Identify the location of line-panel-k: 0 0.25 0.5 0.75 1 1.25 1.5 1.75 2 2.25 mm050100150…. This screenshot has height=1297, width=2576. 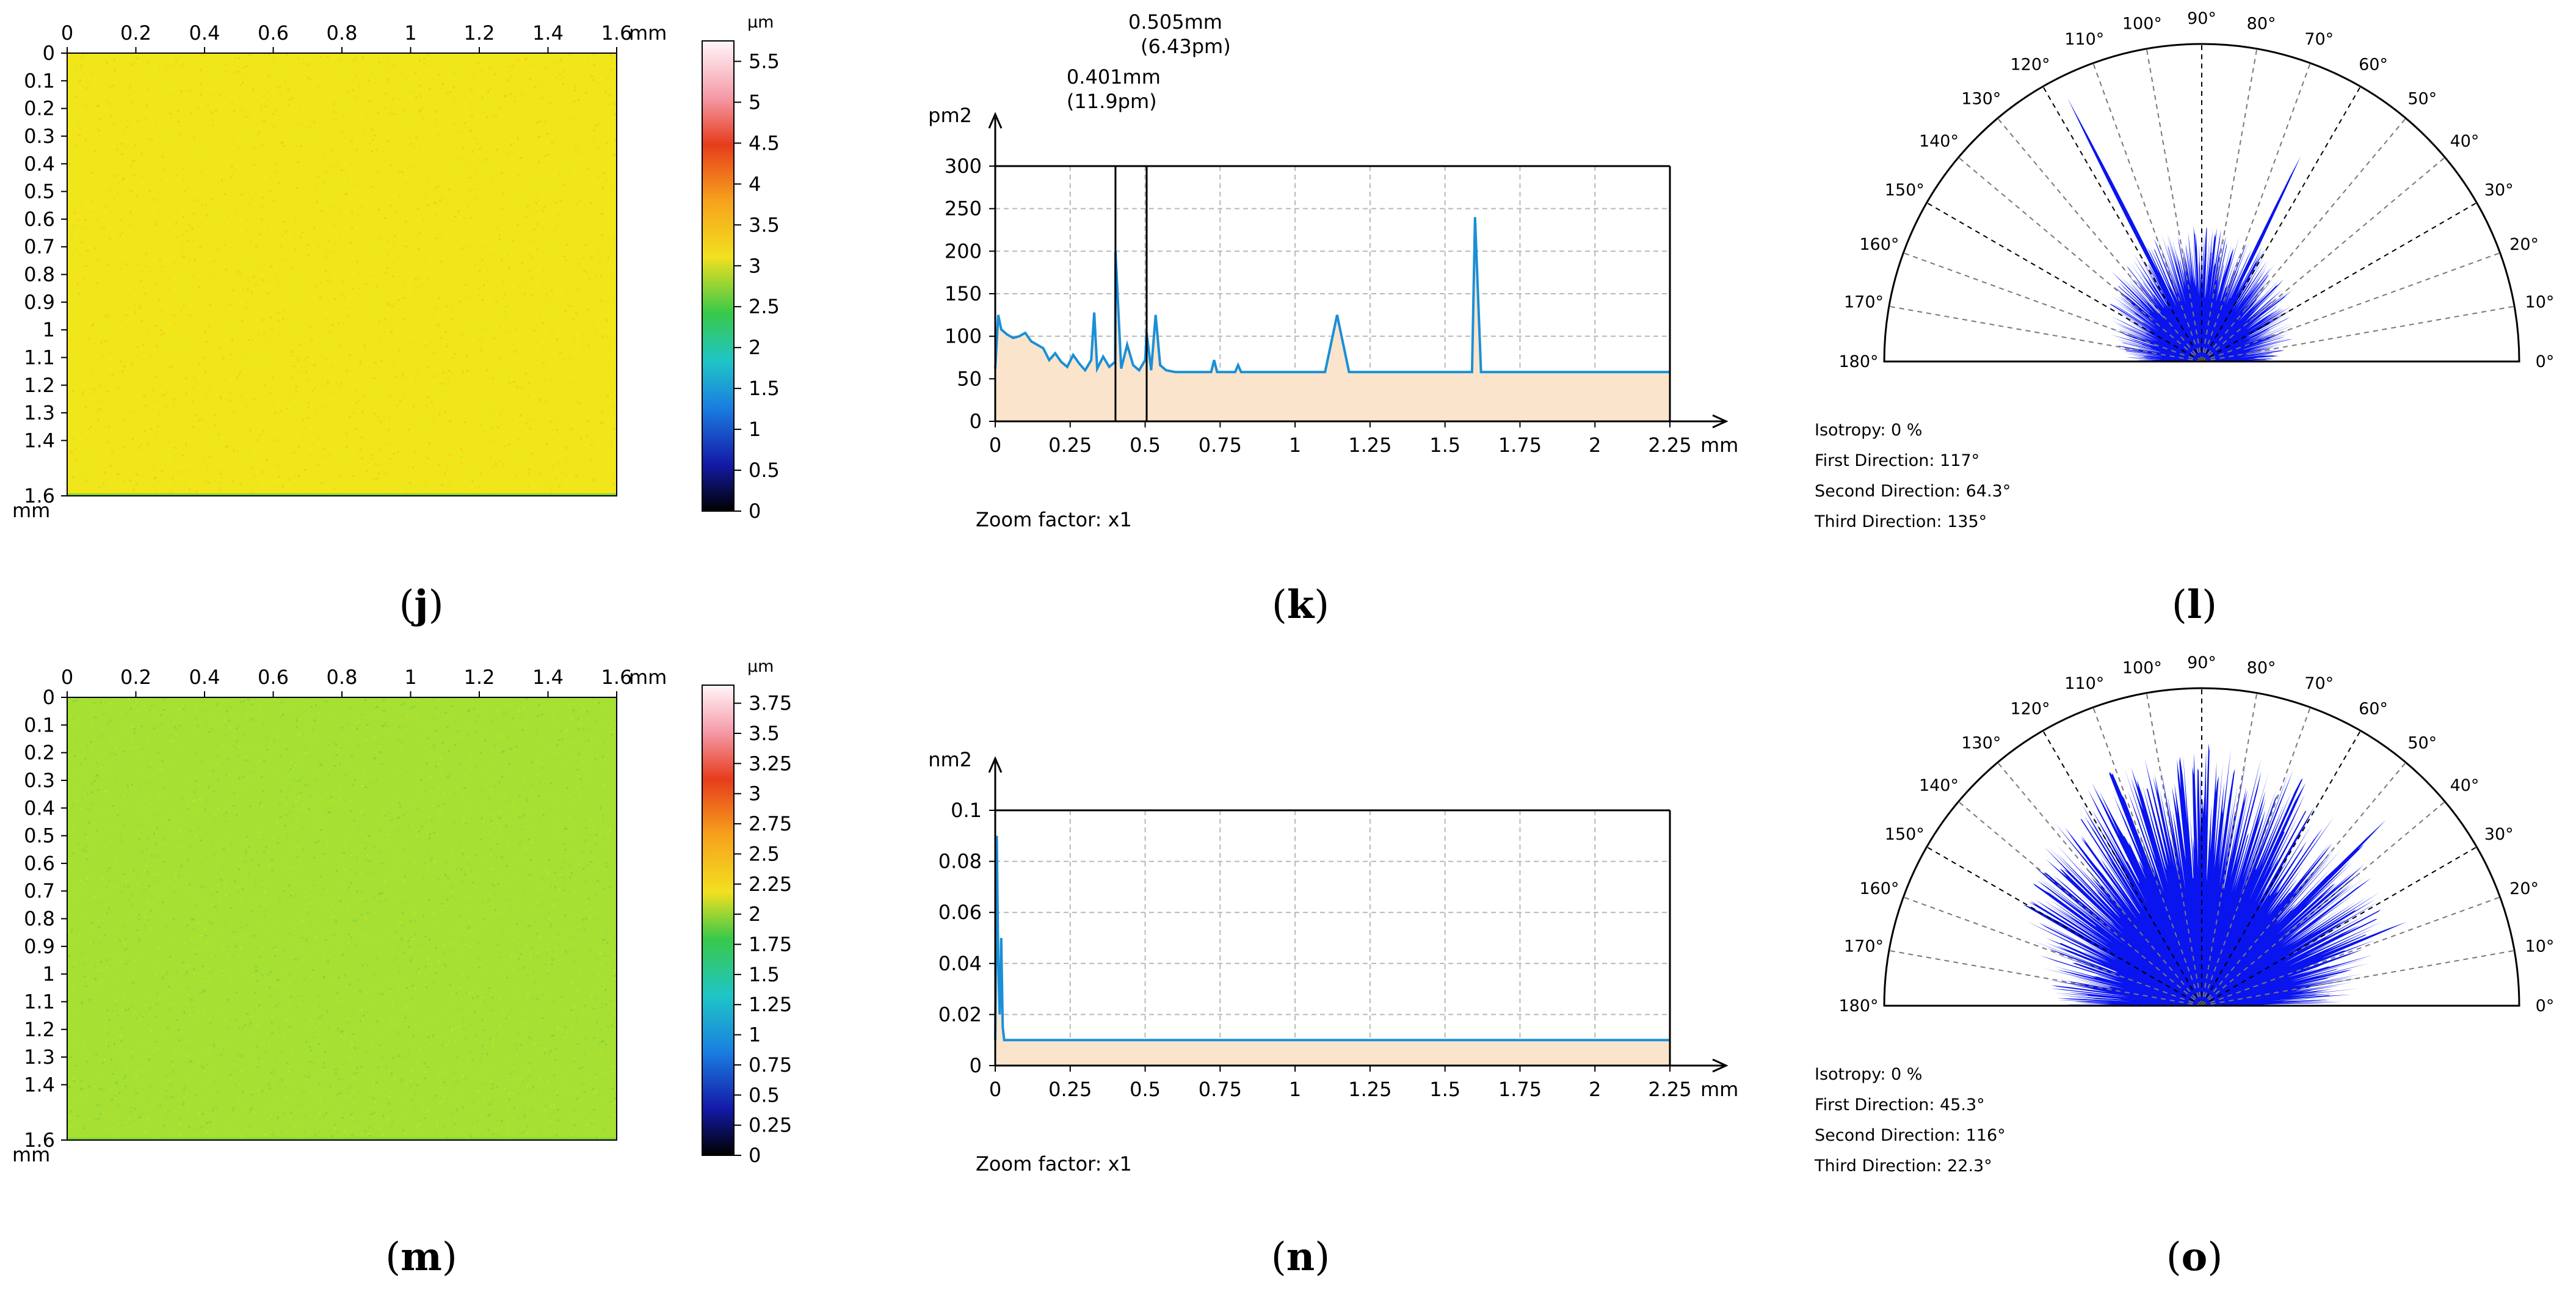
(1333, 270).